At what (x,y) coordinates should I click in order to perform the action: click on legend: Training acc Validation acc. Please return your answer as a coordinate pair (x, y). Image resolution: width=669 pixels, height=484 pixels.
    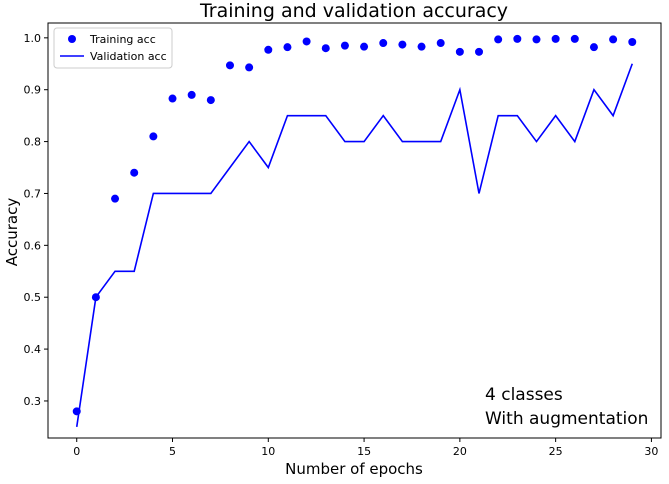
    Looking at the image, I should click on (113, 48).